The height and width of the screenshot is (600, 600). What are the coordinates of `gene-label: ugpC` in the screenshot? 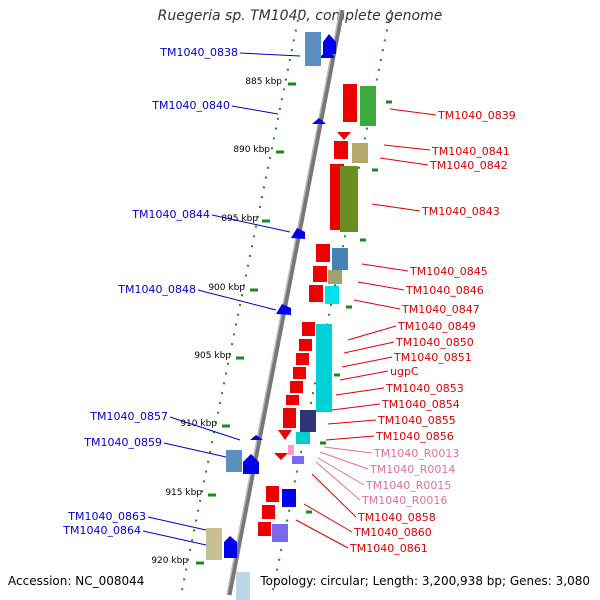 It's located at (404, 371).